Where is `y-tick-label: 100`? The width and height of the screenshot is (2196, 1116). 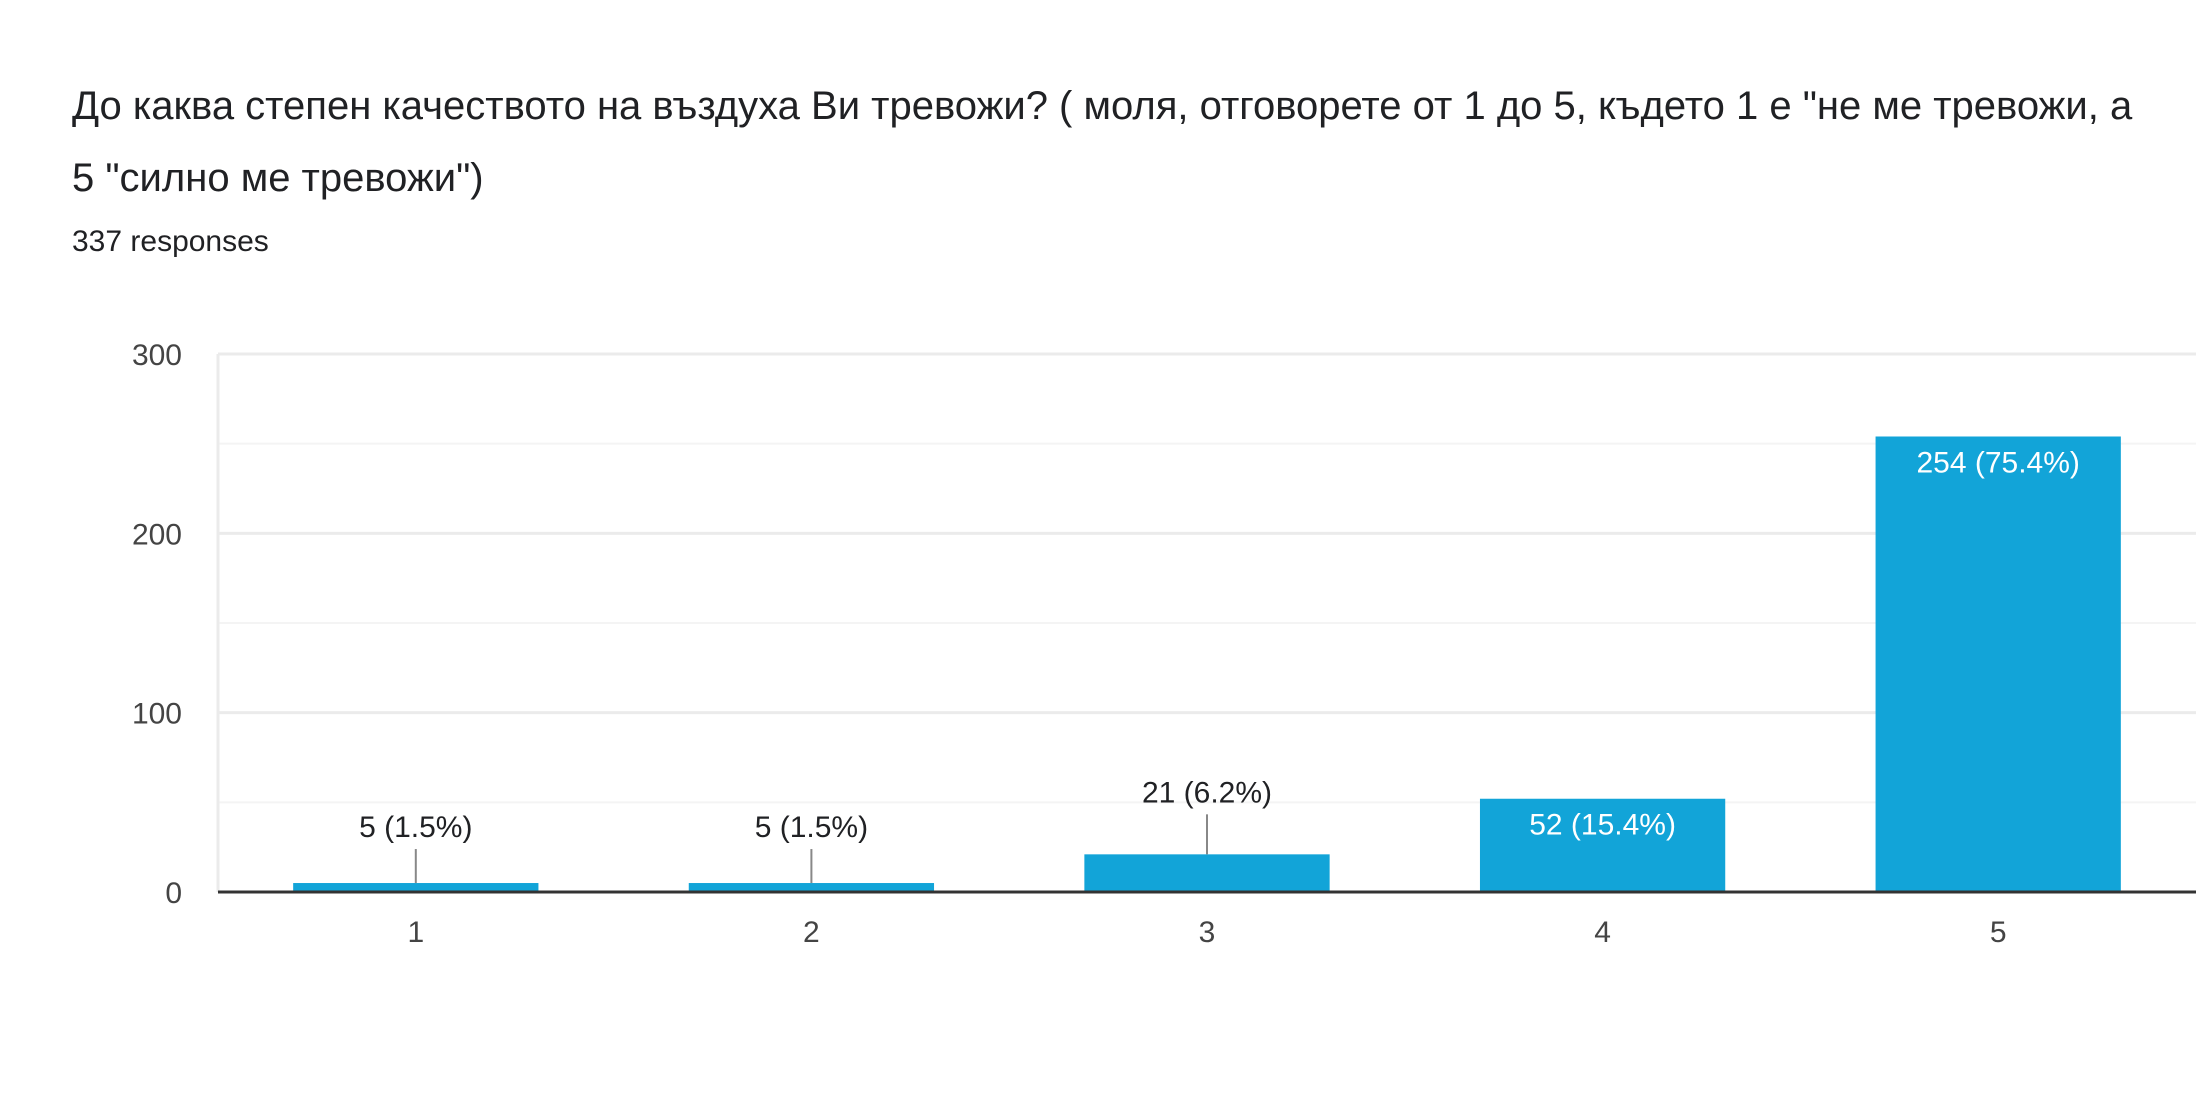
y-tick-label: 100 is located at coordinates (157, 714).